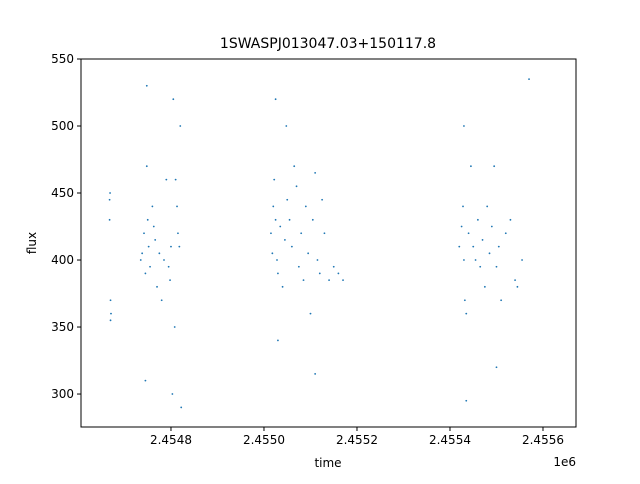 Image resolution: width=640 pixels, height=484 pixels. Describe the element at coordinates (327, 463) in the screenshot. I see `x-axis-label: time` at that location.